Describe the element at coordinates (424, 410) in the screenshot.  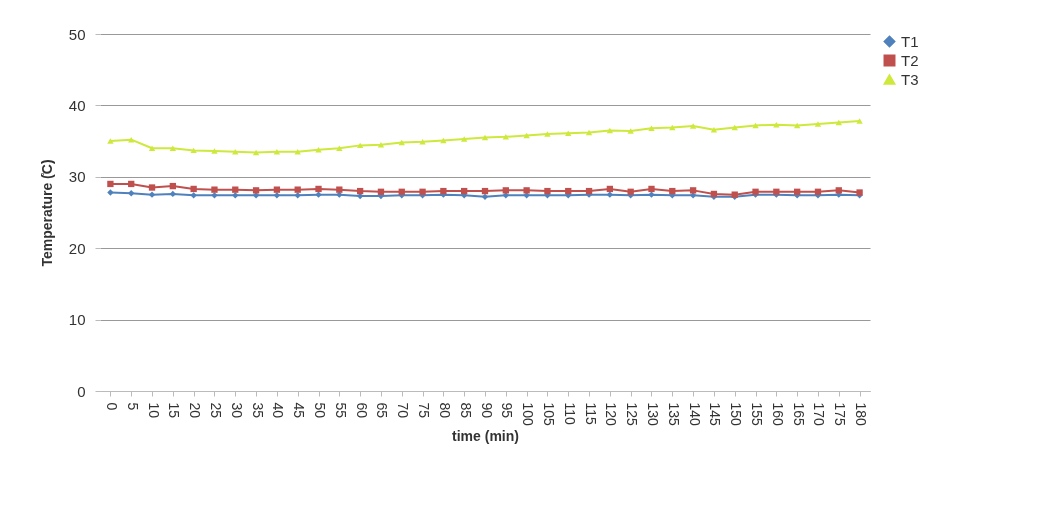
I see `x-tick-label: 75` at that location.